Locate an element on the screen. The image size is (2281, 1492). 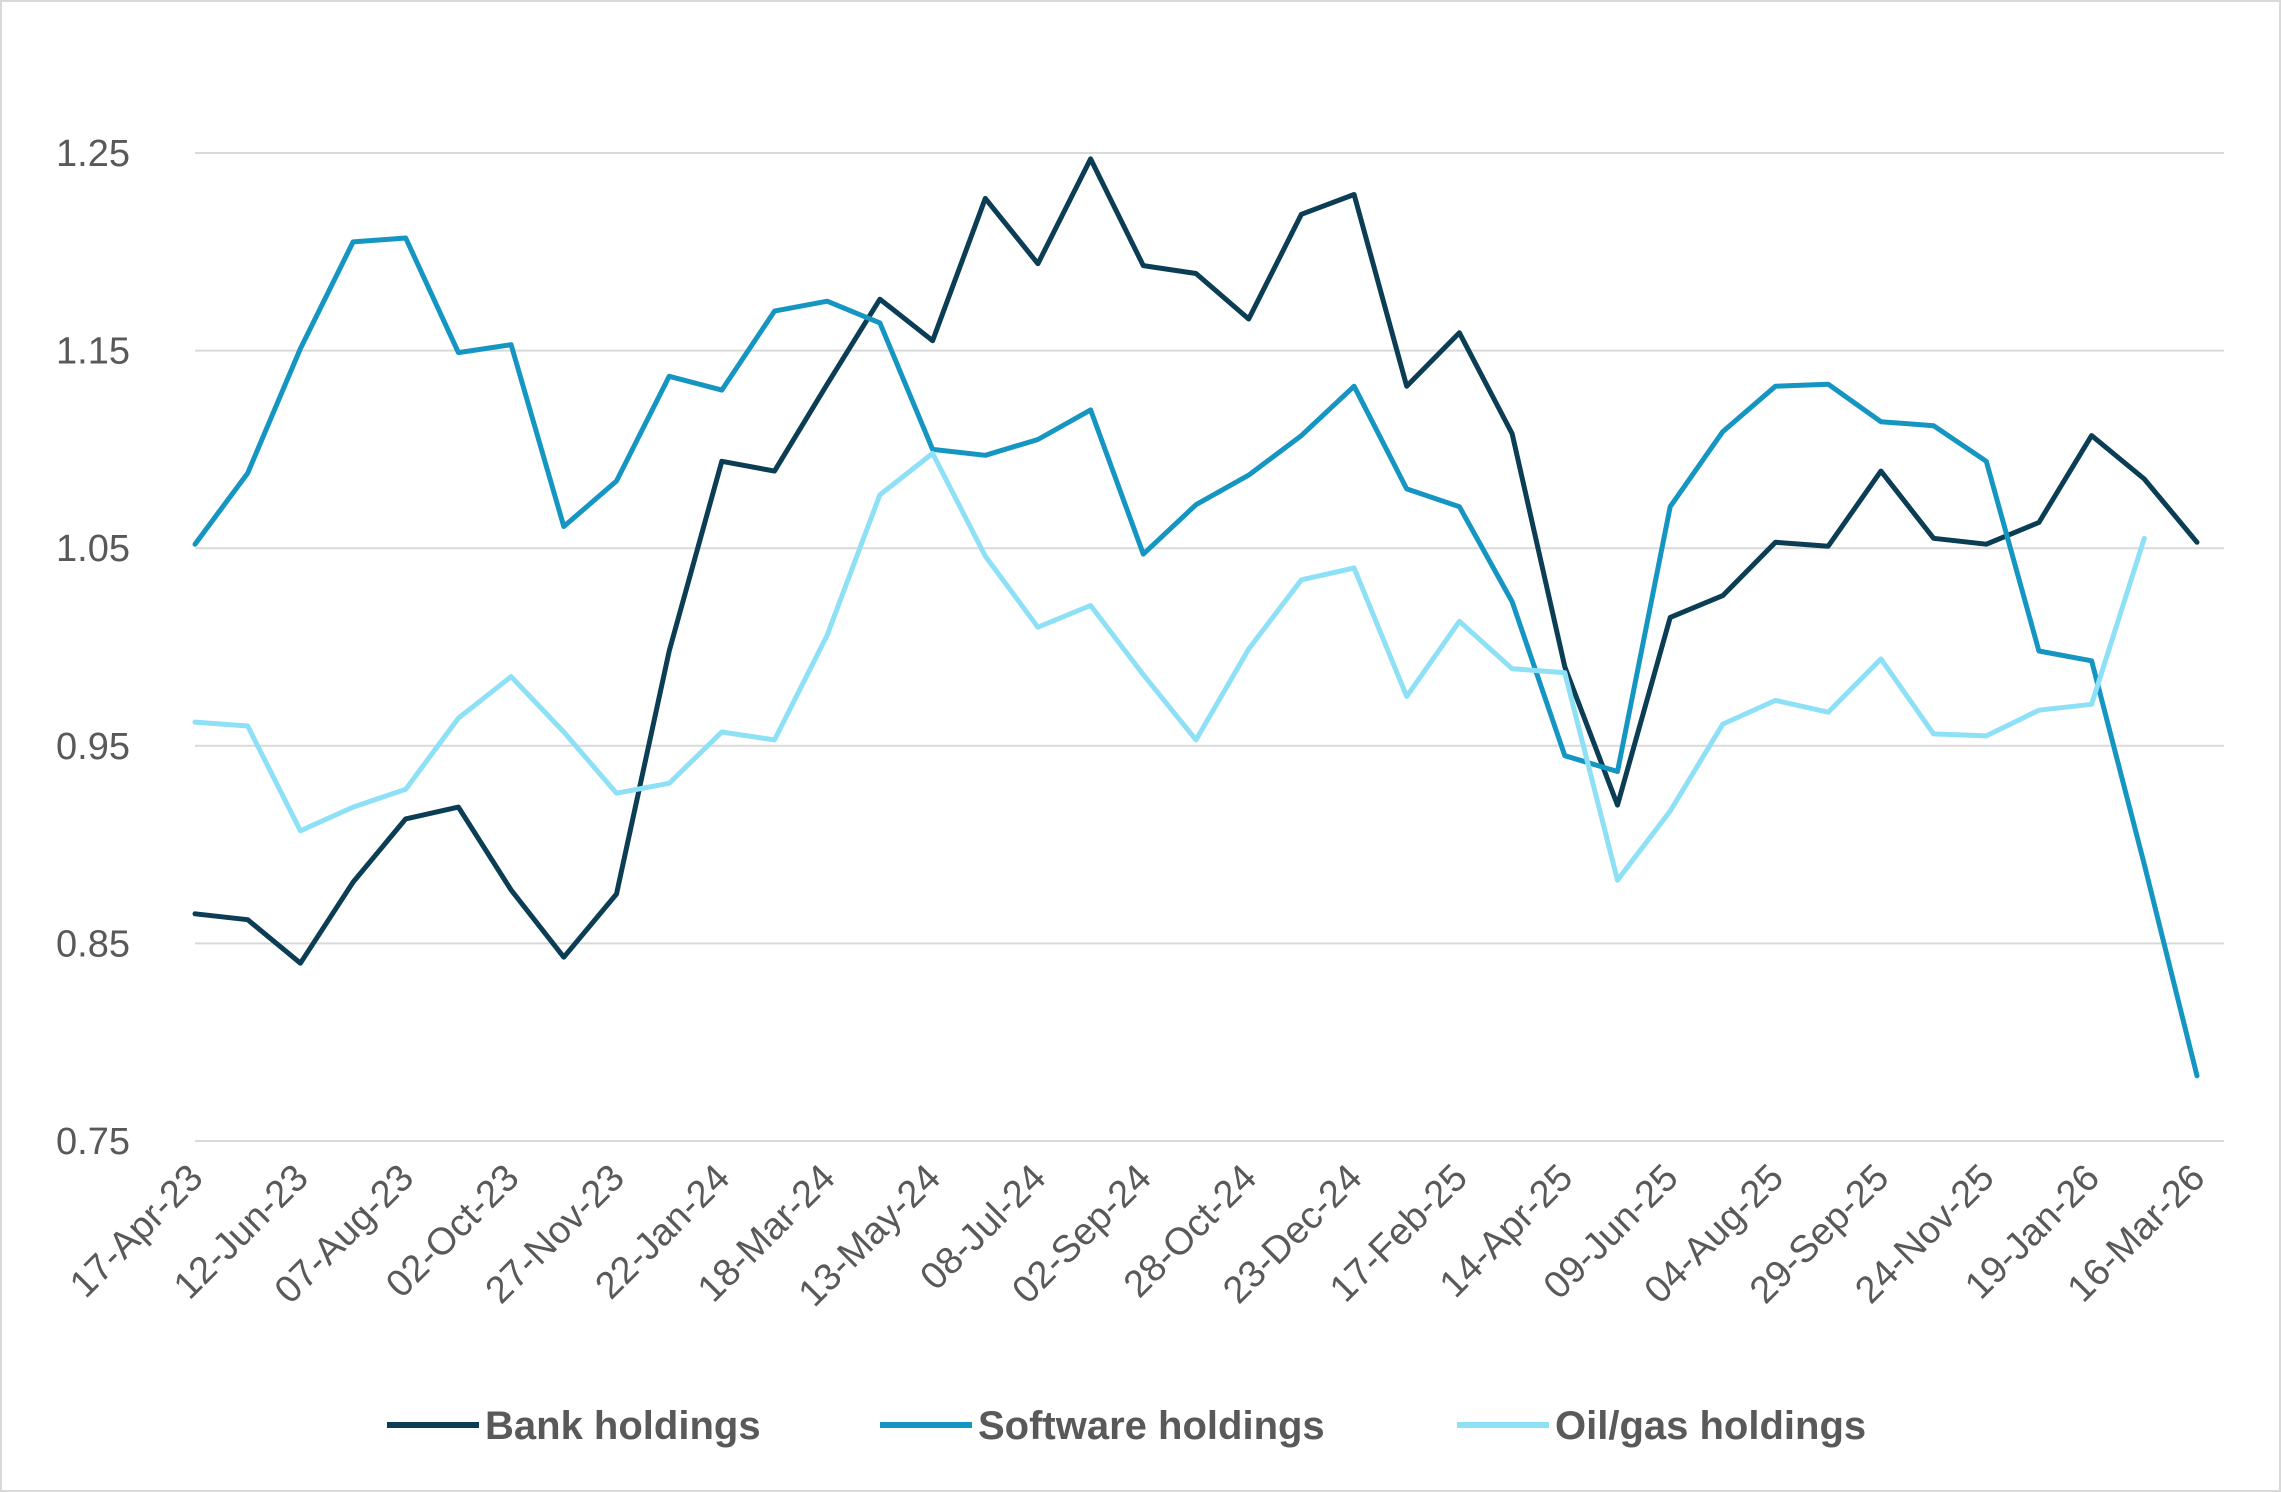
legend-label-bank-holdings: Bank holdings is located at coordinates (623, 1426).